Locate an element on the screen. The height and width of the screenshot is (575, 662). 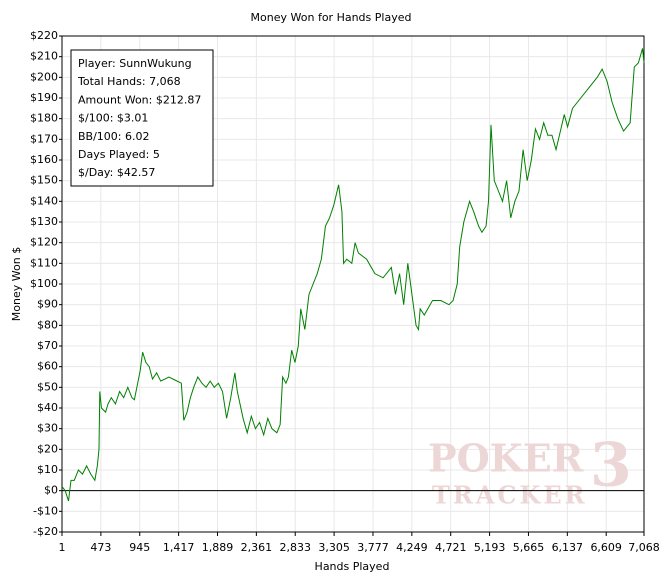
y-tick-label: -$10 is located at coordinates (45, 510).